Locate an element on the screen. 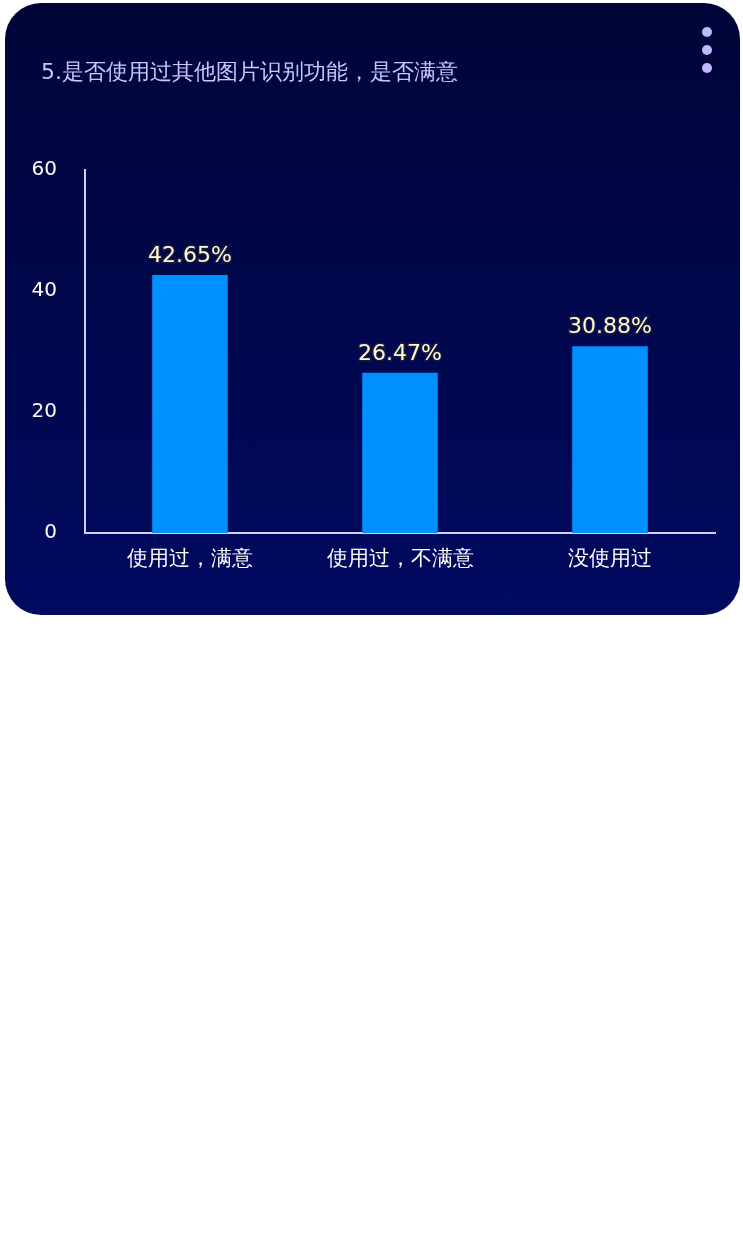  x-tick-label: 没使用过 is located at coordinates (610, 558).